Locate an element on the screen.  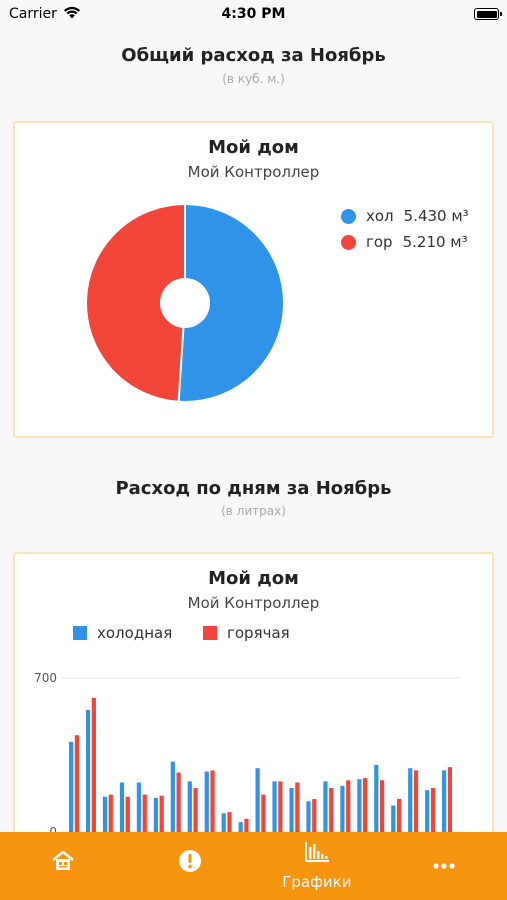
summary-card-subtitle: Мой Контроллер is located at coordinates (253, 172).